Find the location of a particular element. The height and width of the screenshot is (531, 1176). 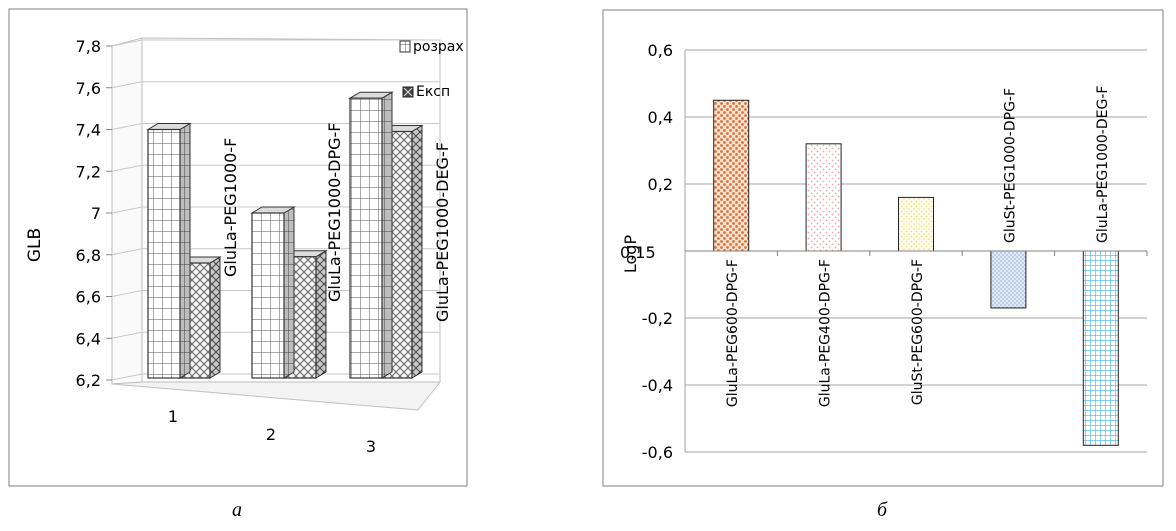

panel-a-y-tick-label: 6,4 is located at coordinates (88, 338).